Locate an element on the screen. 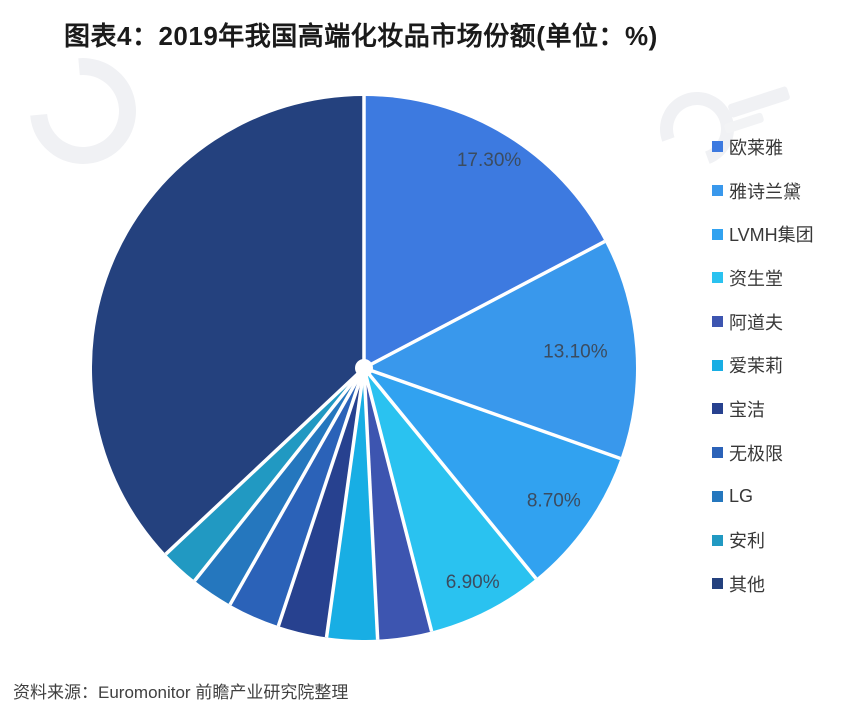 The image size is (858, 716). legend-label: 安利 is located at coordinates (747, 541).